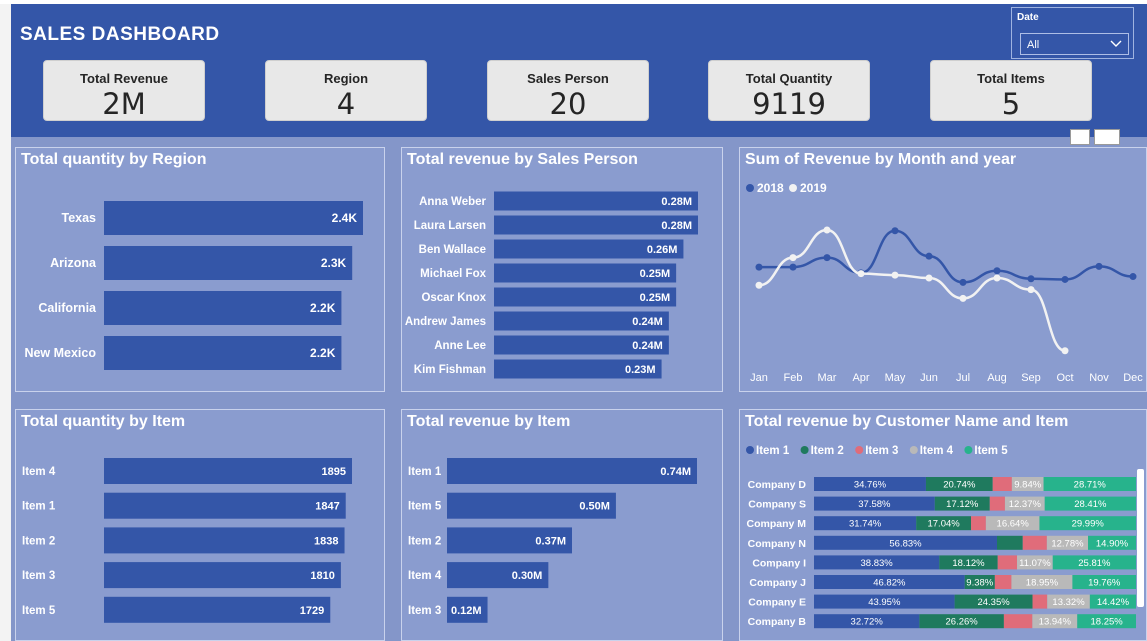 Image resolution: width=1147 pixels, height=641 pixels. What do you see at coordinates (345, 218) in the screenshot?
I see `data-label: 2.4K` at bounding box center [345, 218].